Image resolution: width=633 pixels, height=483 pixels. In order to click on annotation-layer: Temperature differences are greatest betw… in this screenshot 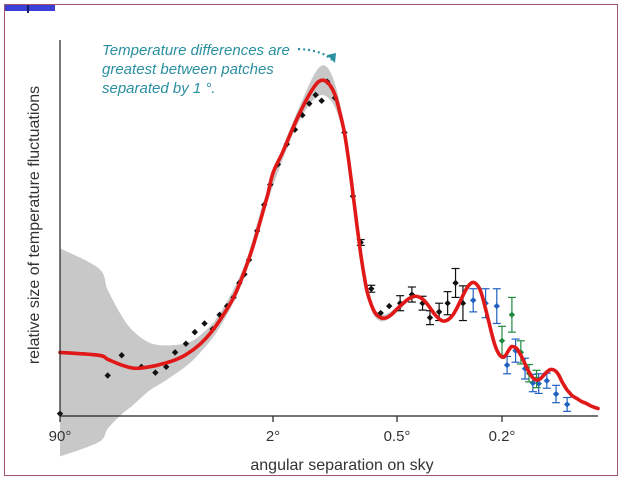, I will do `click(219, 69)`.